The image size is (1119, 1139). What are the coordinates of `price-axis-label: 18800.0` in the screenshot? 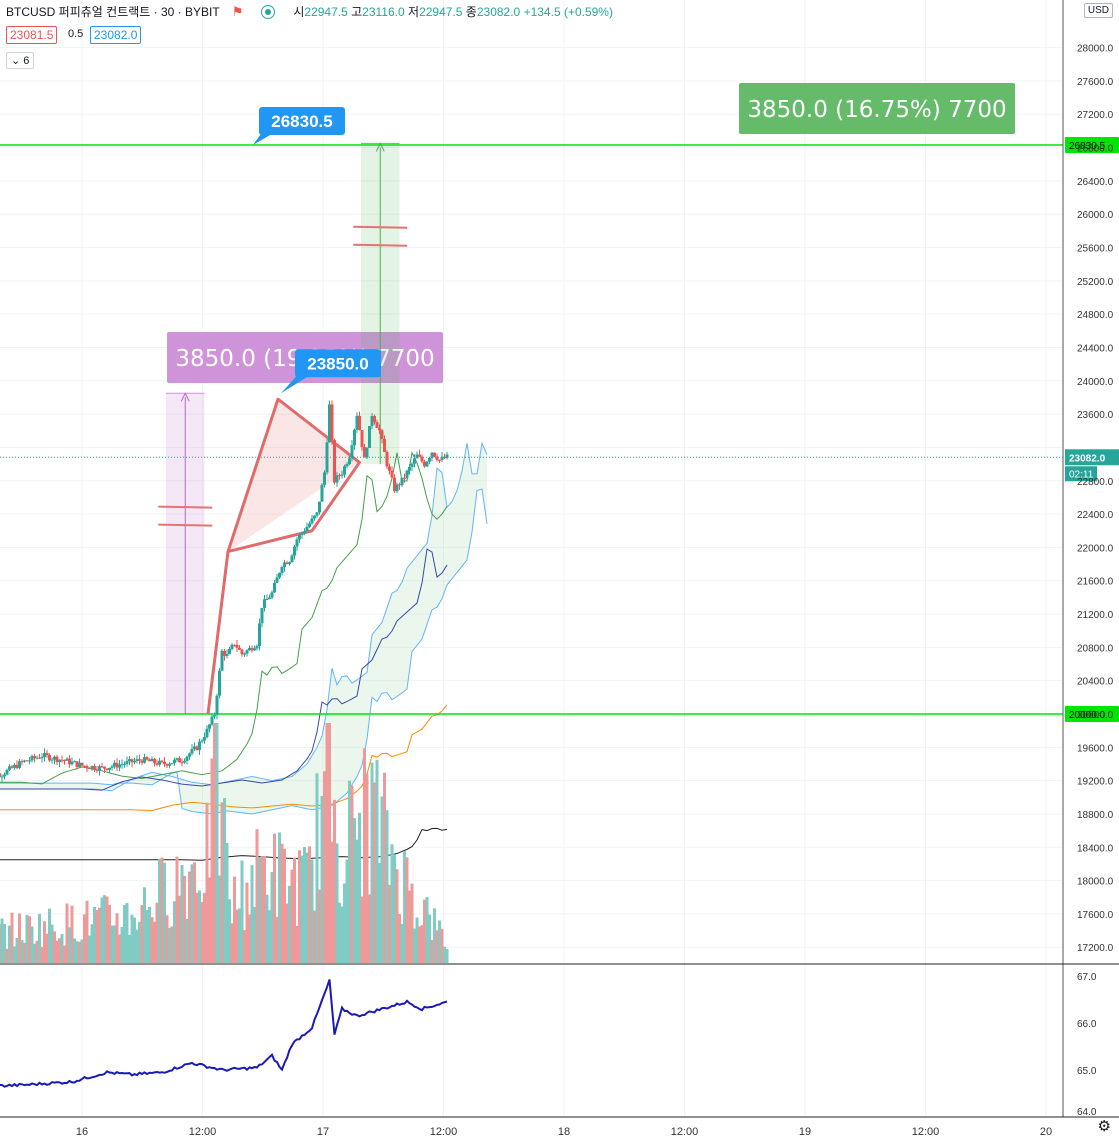 It's located at (1095, 815).